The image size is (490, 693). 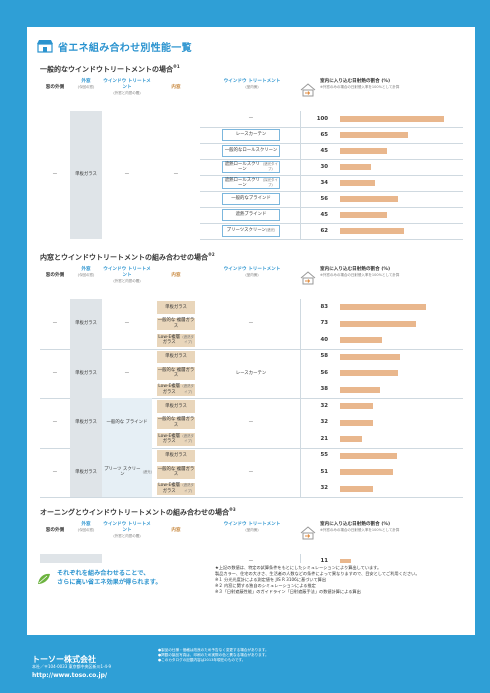 I want to click on rate-value: 30, so click(x=324, y=166).